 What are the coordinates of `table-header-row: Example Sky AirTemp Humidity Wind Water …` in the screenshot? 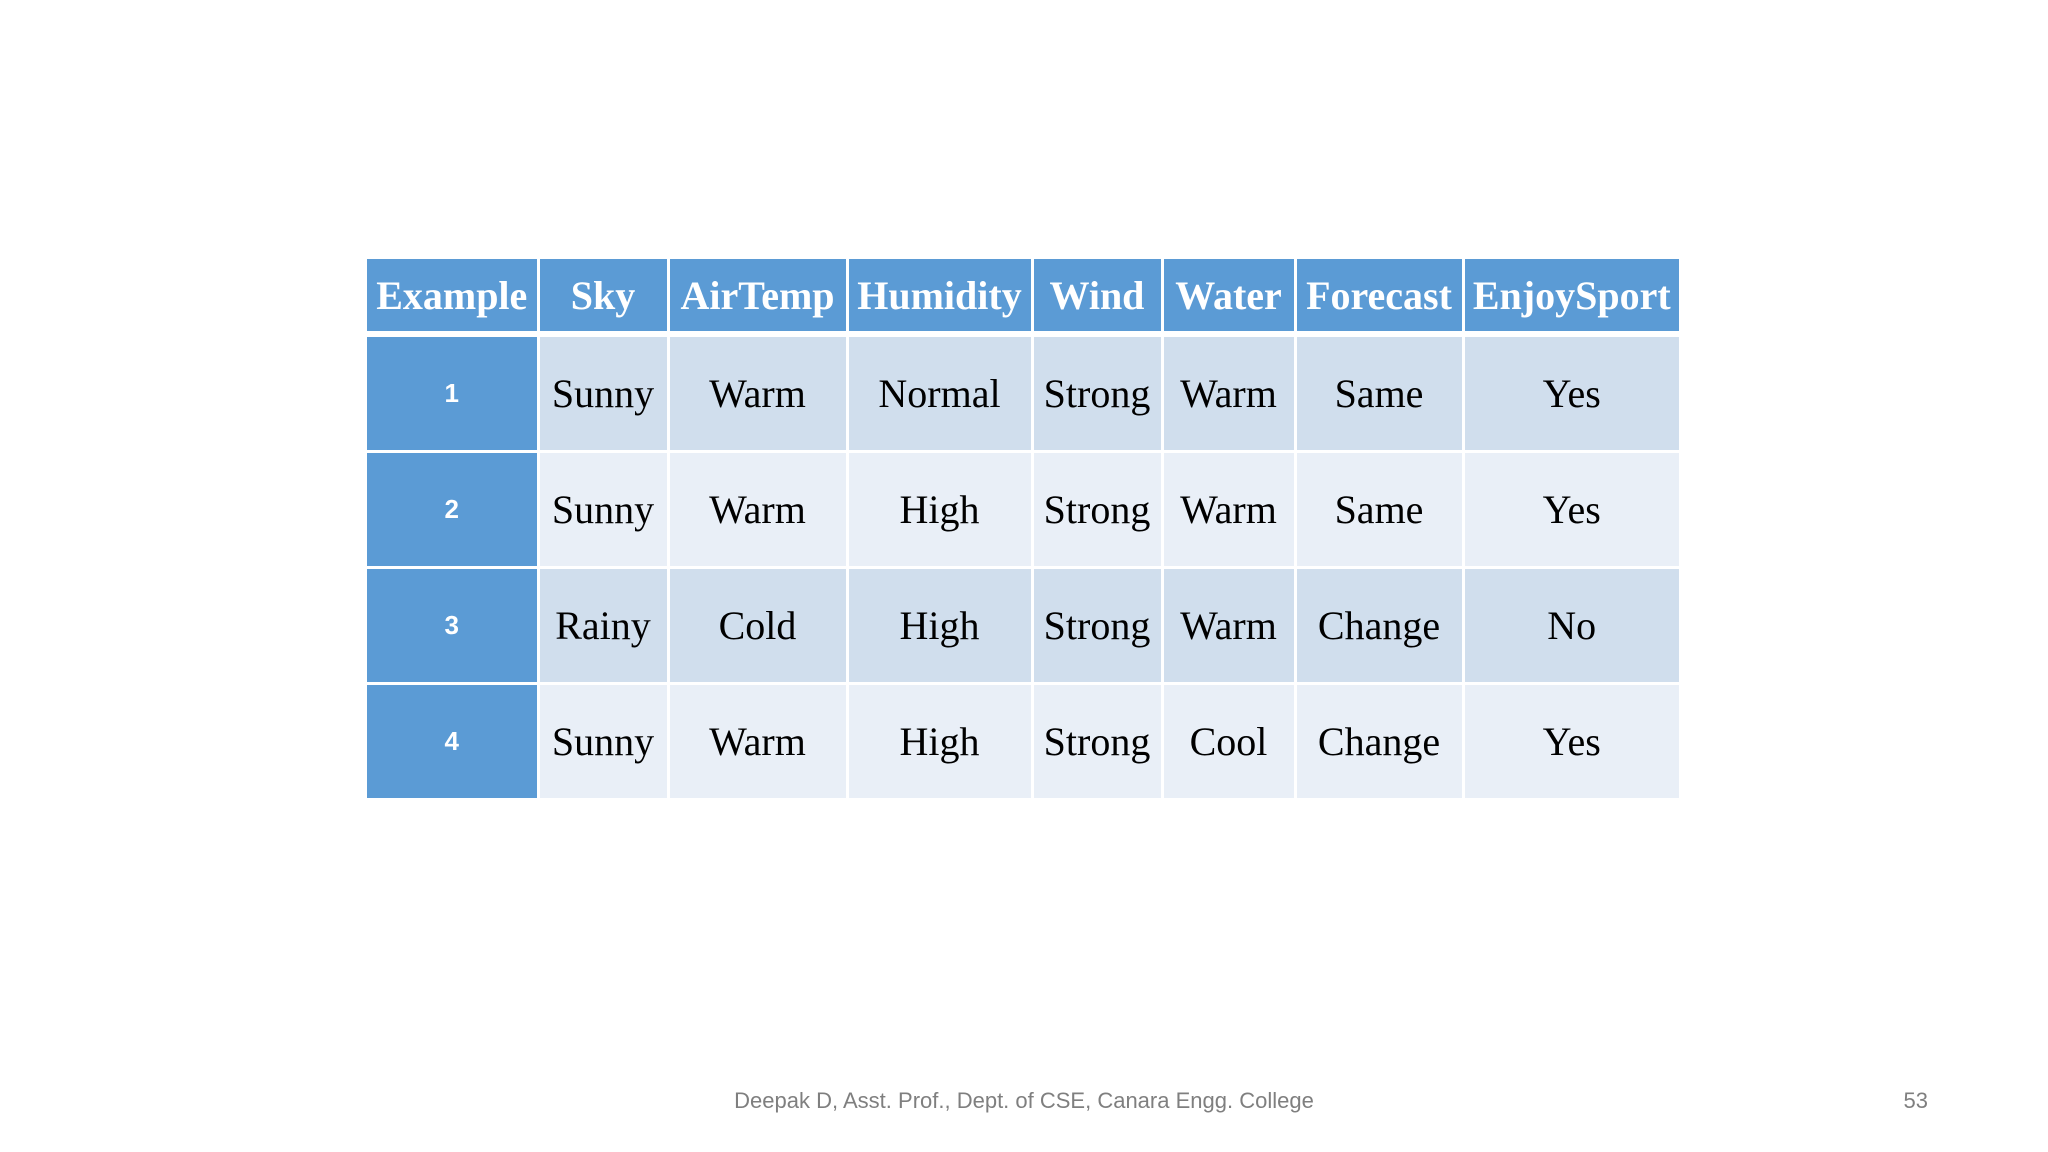 It's located at (1023, 298).